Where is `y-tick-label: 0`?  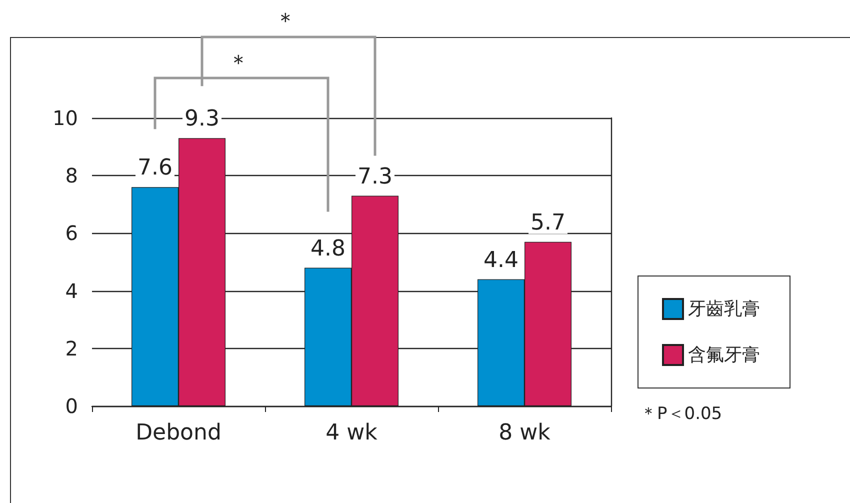
y-tick-label: 0 is located at coordinates (71, 406).